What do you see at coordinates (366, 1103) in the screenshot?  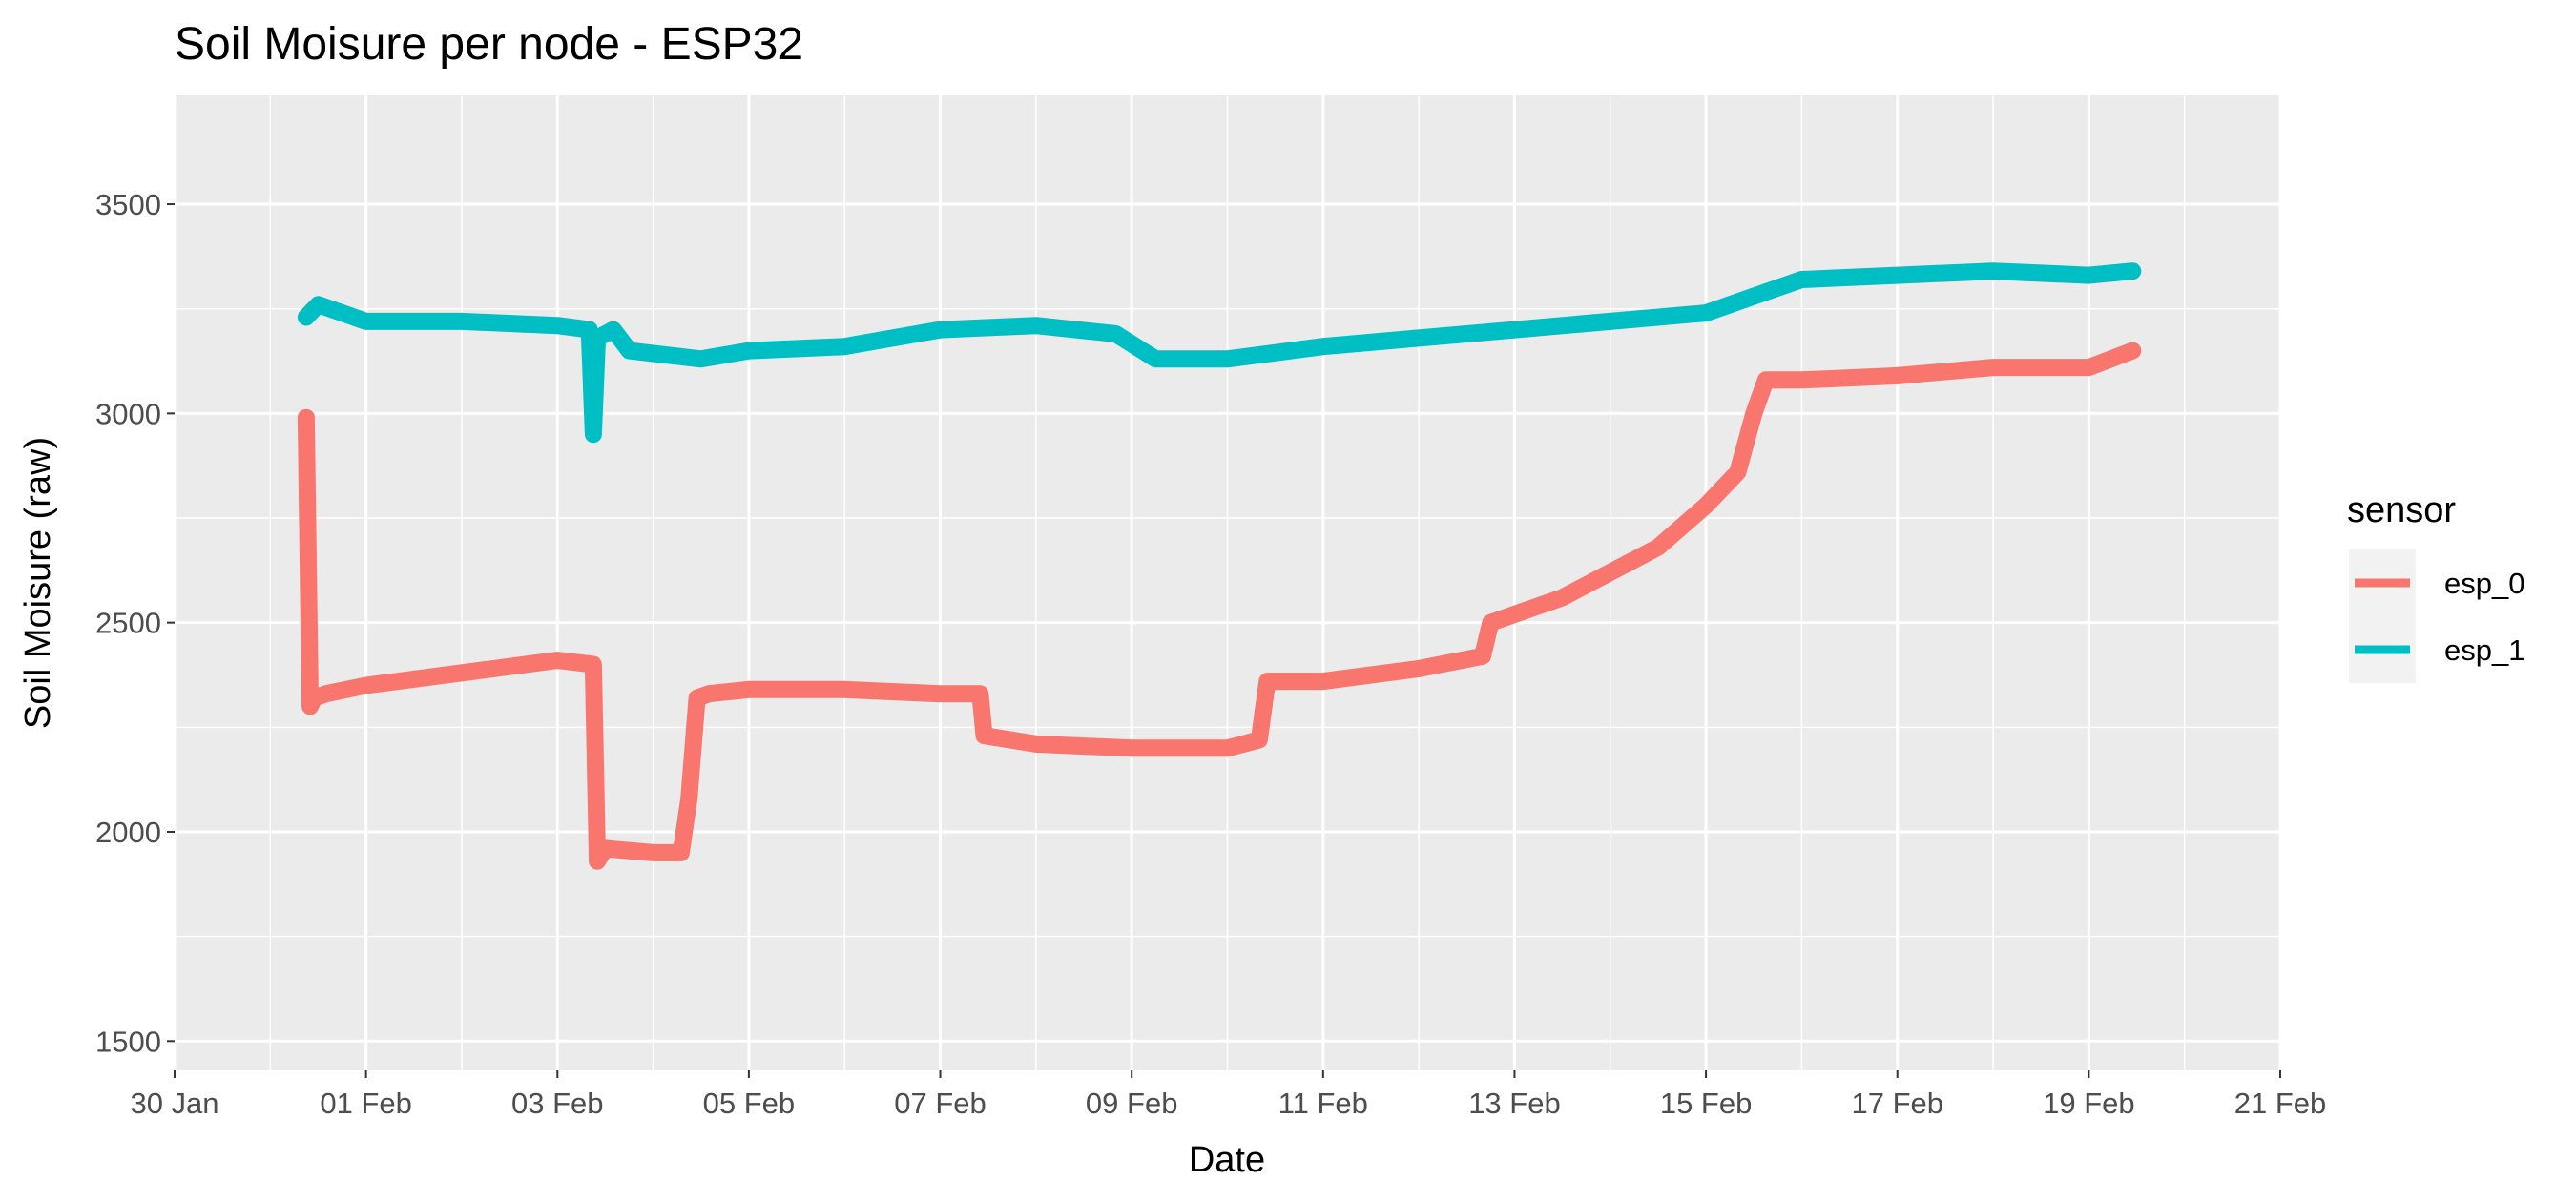 I see `x-tick-label: 01 Feb` at bounding box center [366, 1103].